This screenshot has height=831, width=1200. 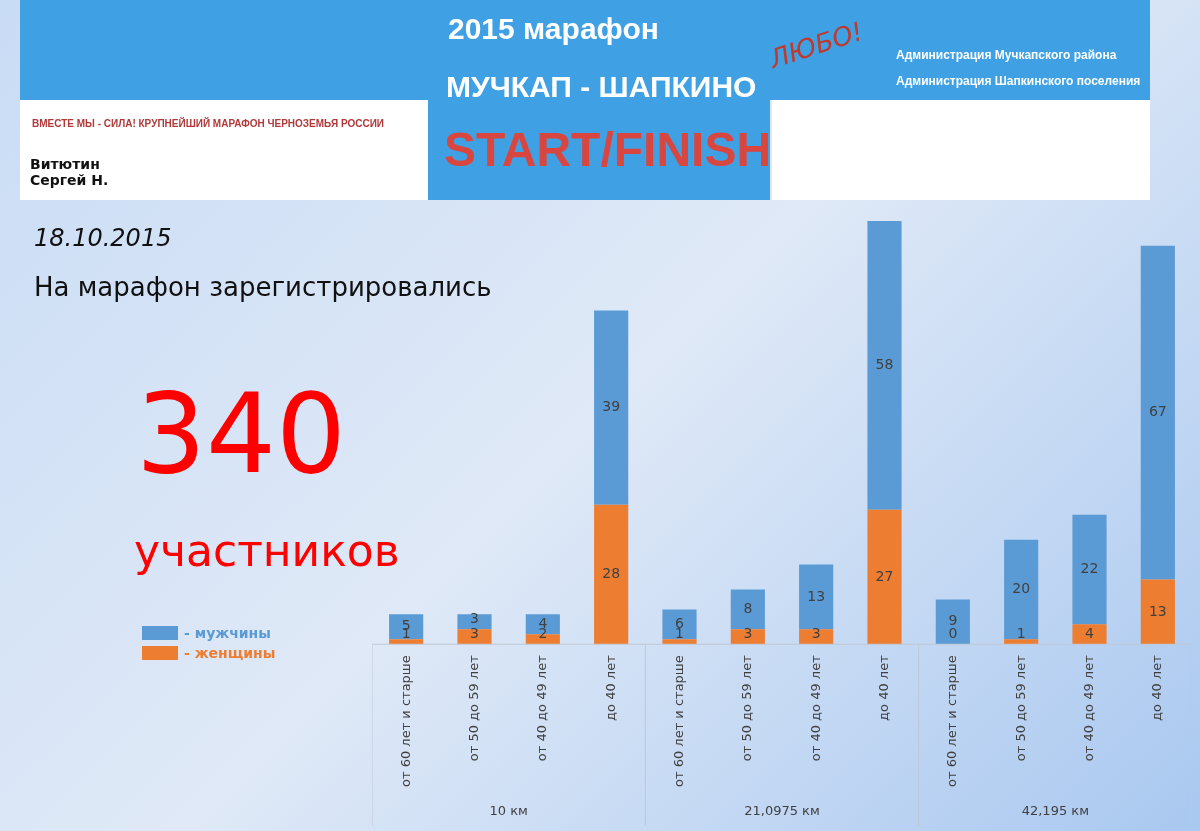 I want to click on data-label: 20, so click(x=1021, y=588).